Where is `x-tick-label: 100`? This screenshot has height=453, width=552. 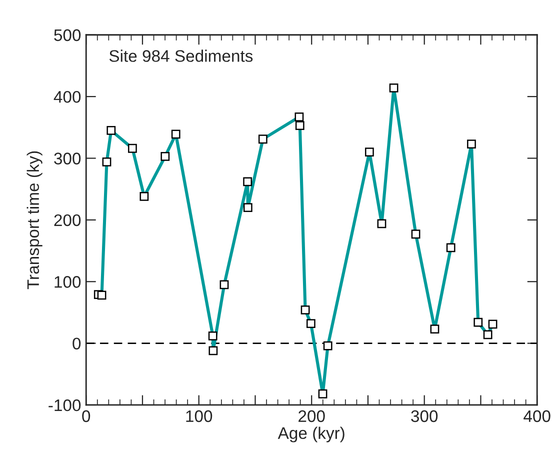 x-tick-label: 100 is located at coordinates (199, 416).